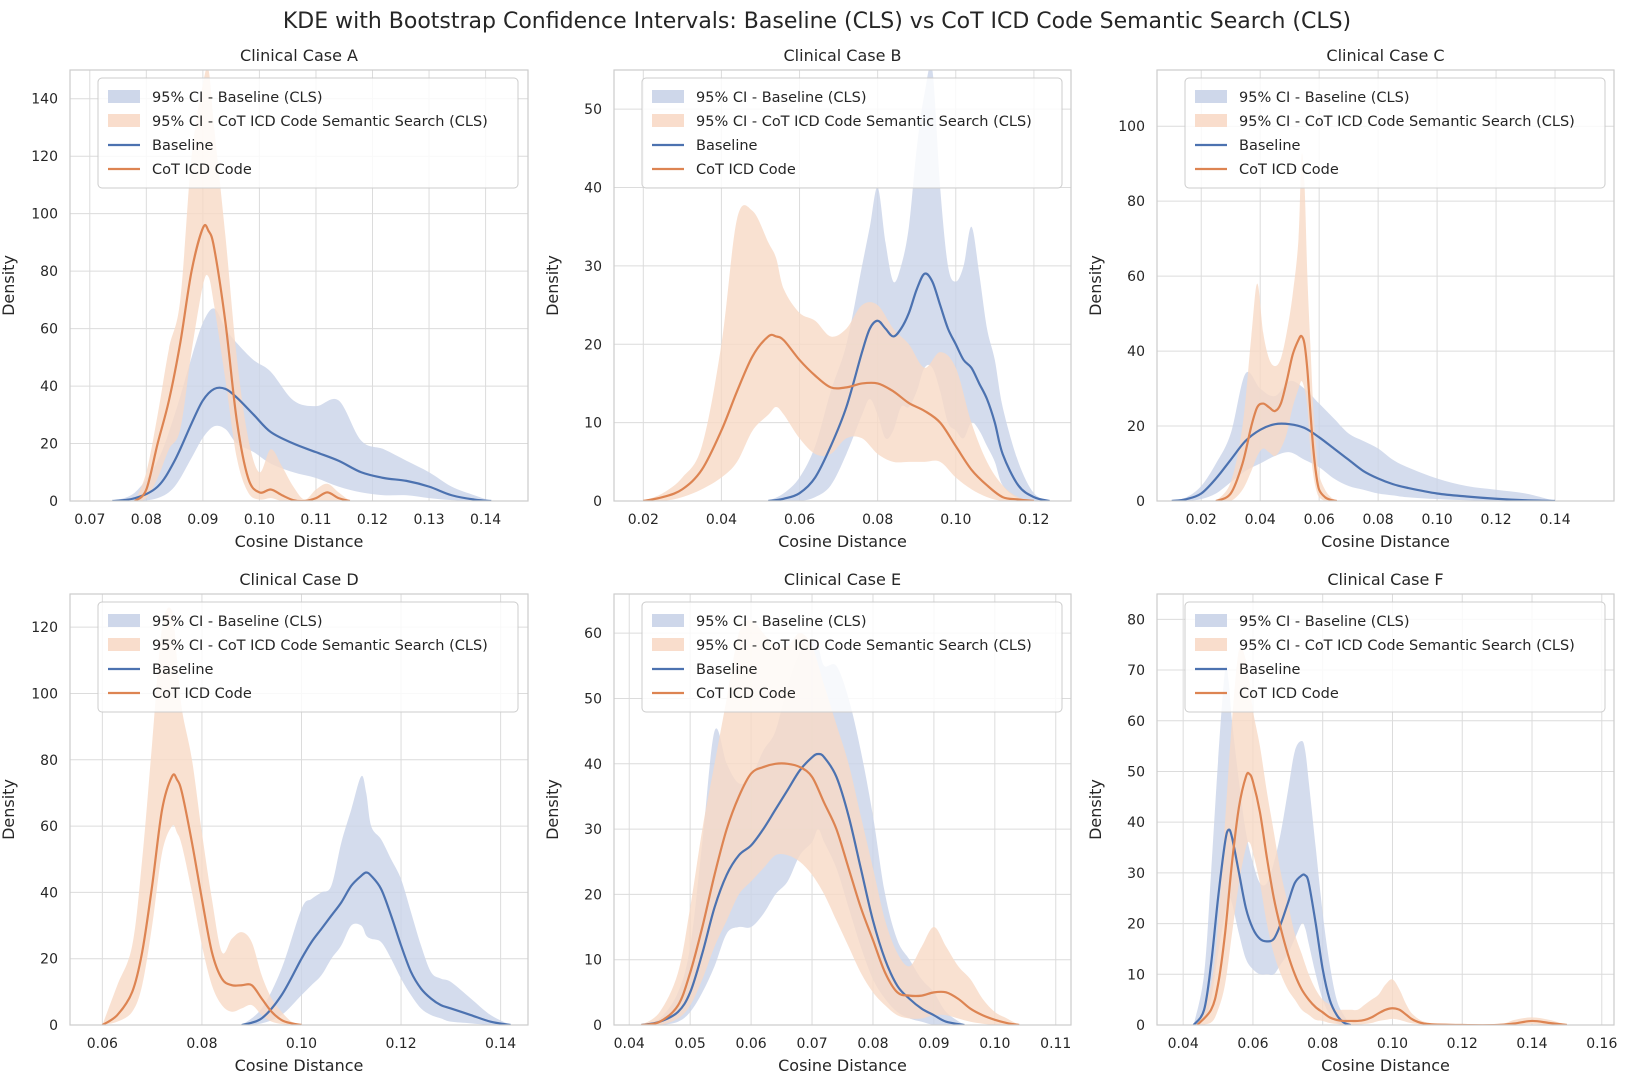  I want to click on x-tick-label: 0.05, so click(690, 1044).